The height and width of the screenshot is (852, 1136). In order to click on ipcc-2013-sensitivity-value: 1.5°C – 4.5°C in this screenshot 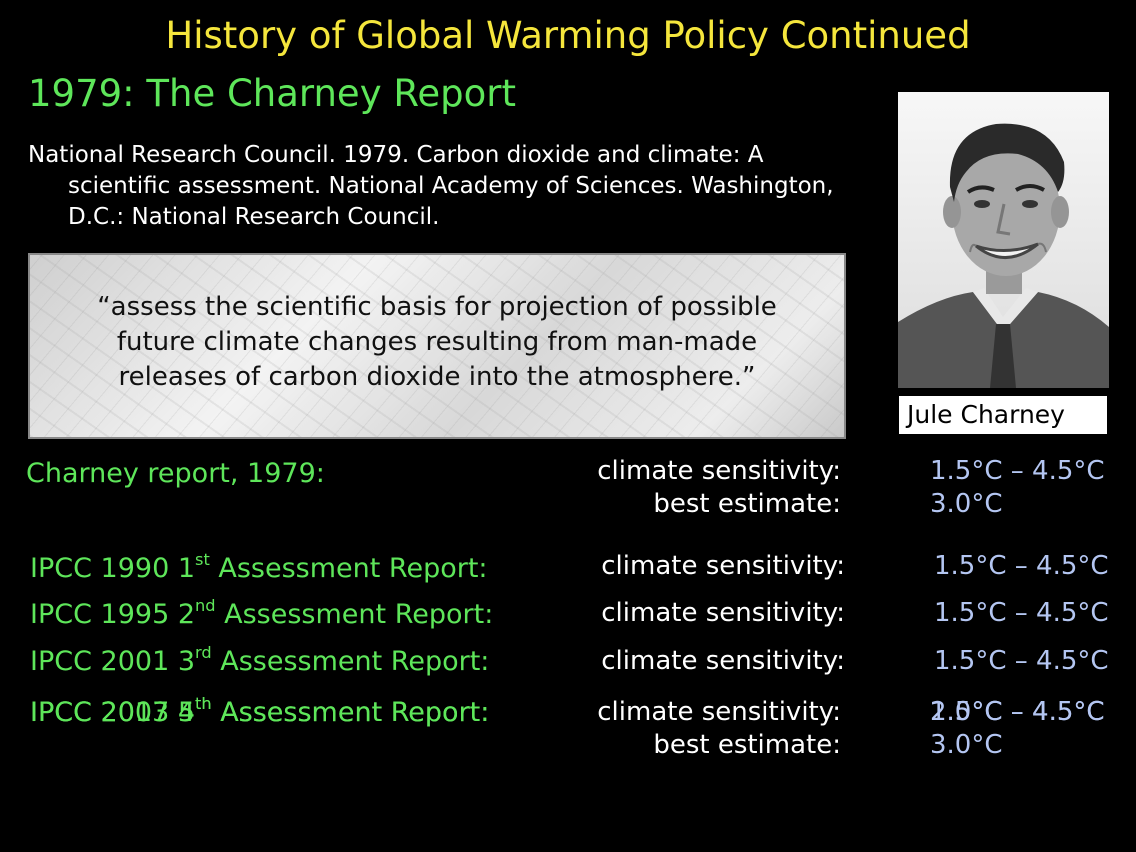, I will do `click(1017, 712)`.